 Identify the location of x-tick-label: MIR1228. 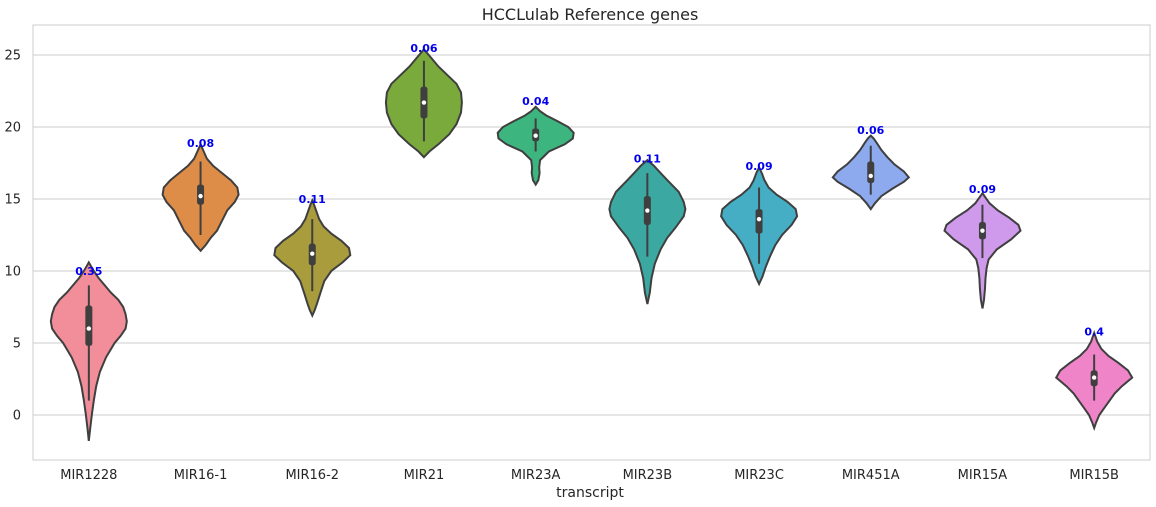
(88, 475).